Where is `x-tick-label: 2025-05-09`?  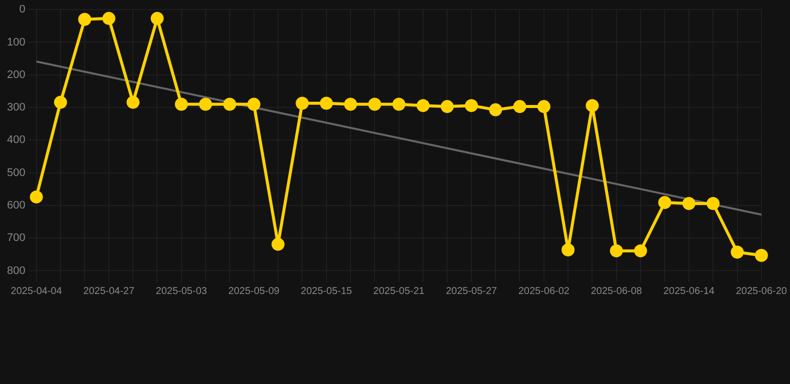
x-tick-label: 2025-05-09 is located at coordinates (254, 291).